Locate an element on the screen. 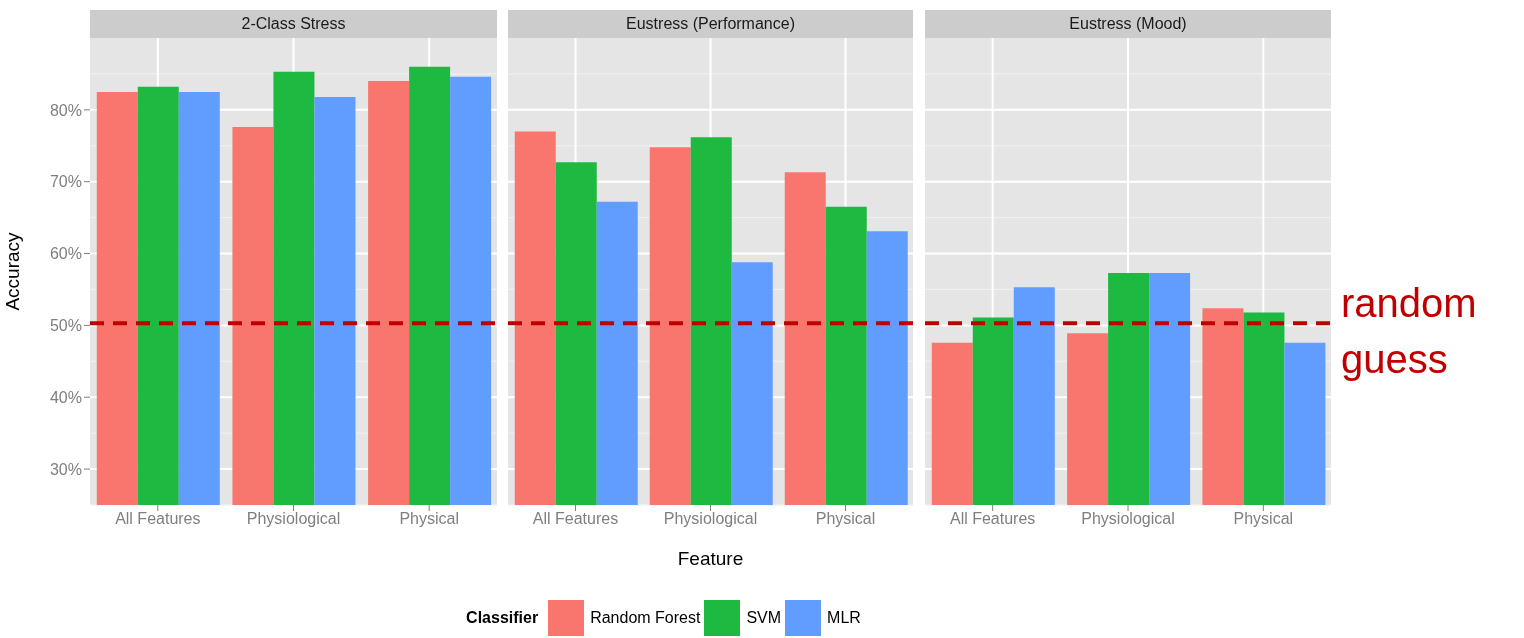 The image size is (1524, 638). y-tick-label: 40% is located at coordinates (65, 397).